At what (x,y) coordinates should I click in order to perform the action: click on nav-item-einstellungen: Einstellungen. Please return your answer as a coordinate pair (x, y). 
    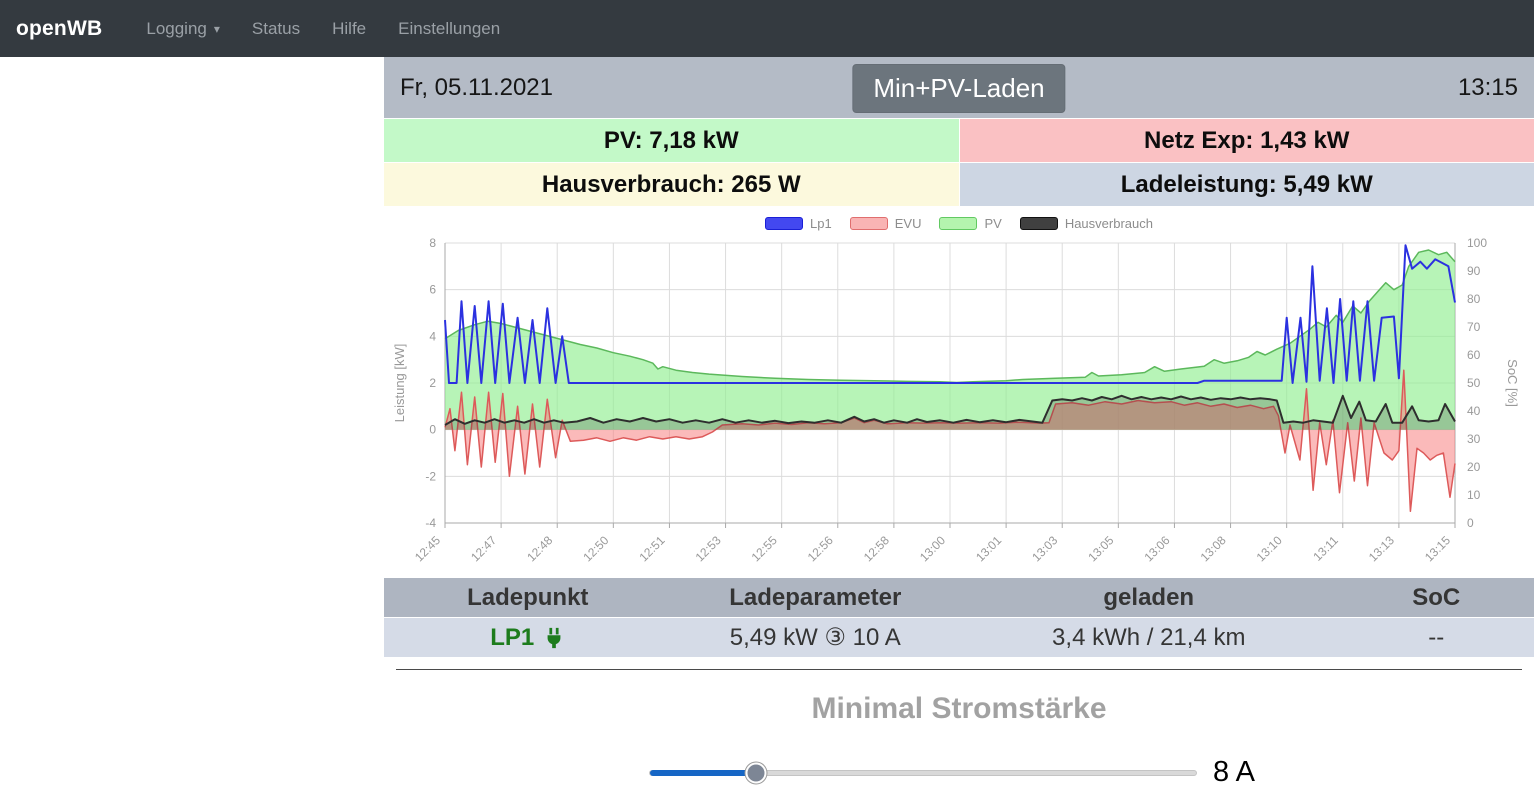
    Looking at the image, I should click on (449, 28).